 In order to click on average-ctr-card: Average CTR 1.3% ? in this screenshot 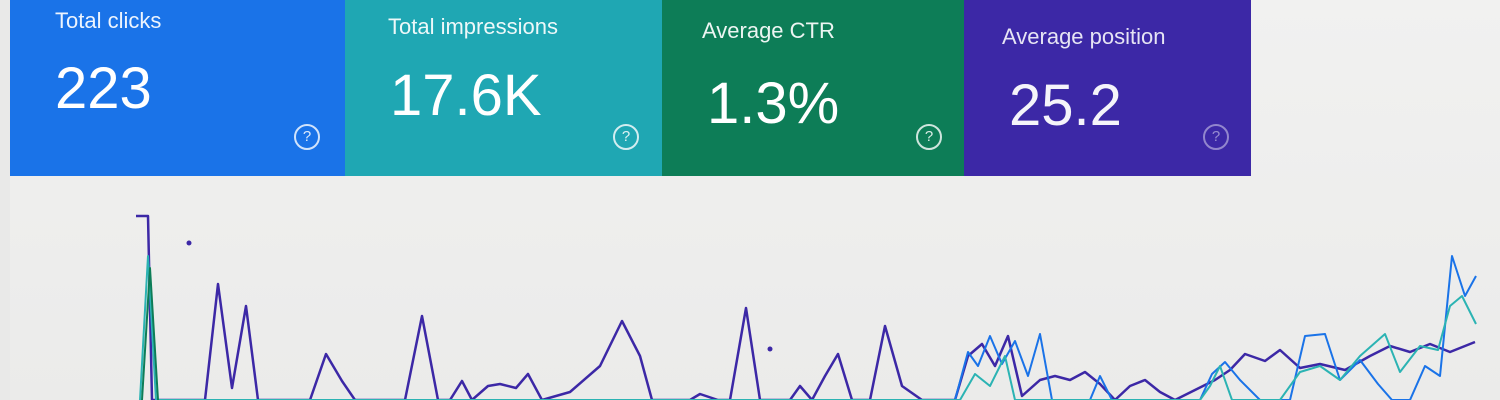, I will do `click(813, 88)`.